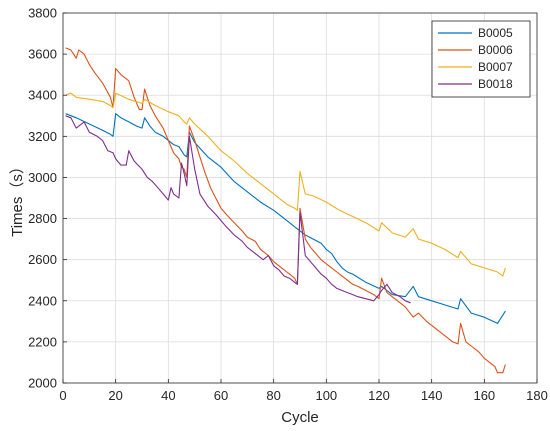  Describe the element at coordinates (42, 218) in the screenshot. I see `y-tick-label: 2800` at that location.